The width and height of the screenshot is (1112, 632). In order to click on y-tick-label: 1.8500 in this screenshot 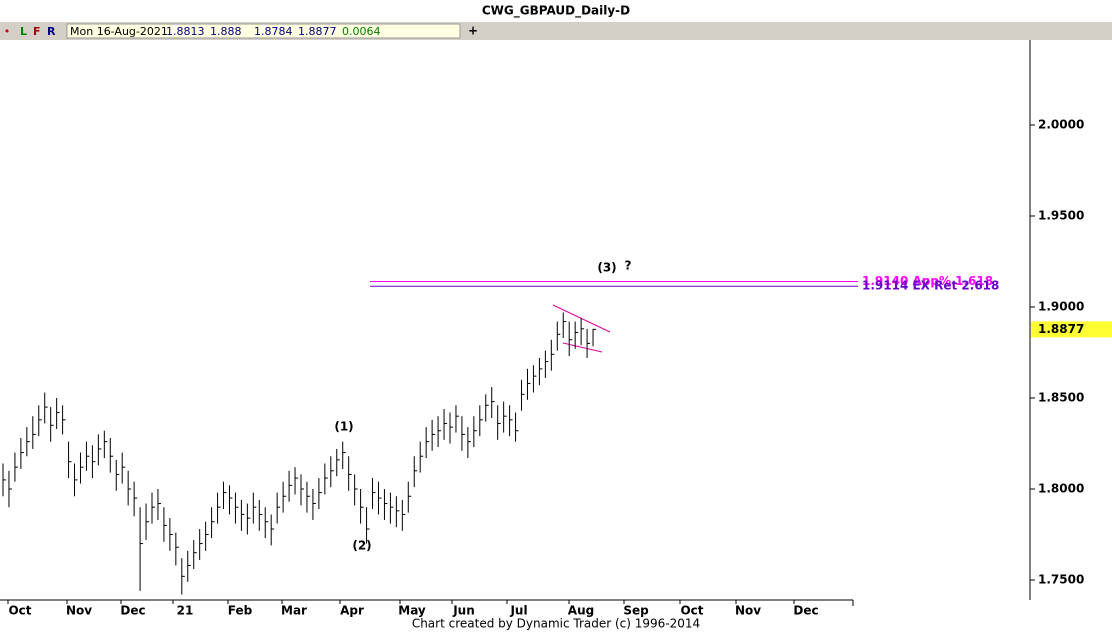, I will do `click(1061, 397)`.